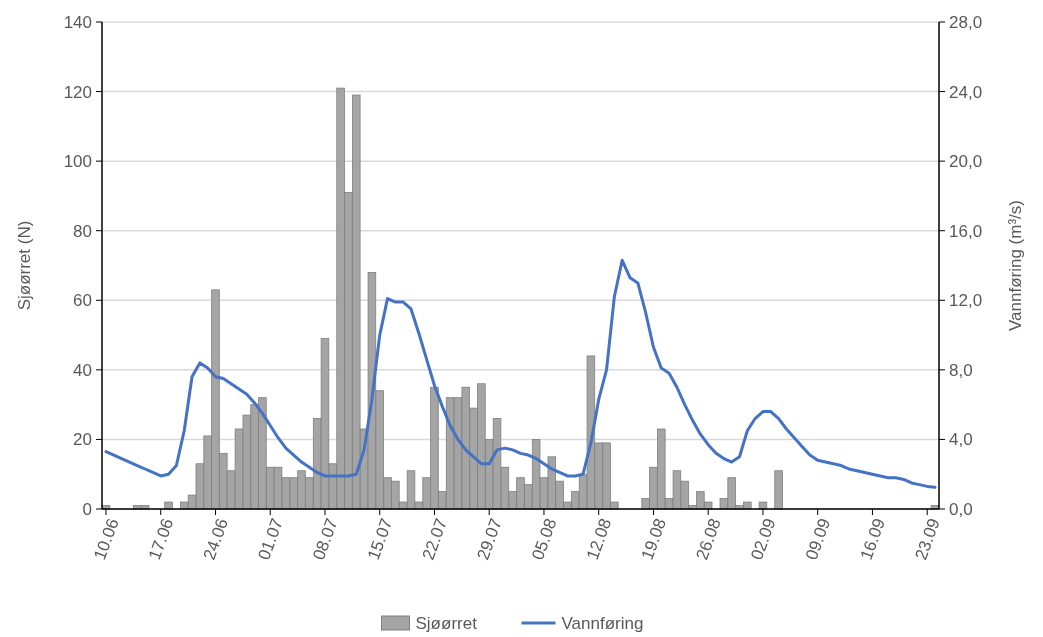 Image resolution: width=1043 pixels, height=637 pixels. What do you see at coordinates (763, 539) in the screenshot?
I see `x-tick-label: 02.09` at bounding box center [763, 539].